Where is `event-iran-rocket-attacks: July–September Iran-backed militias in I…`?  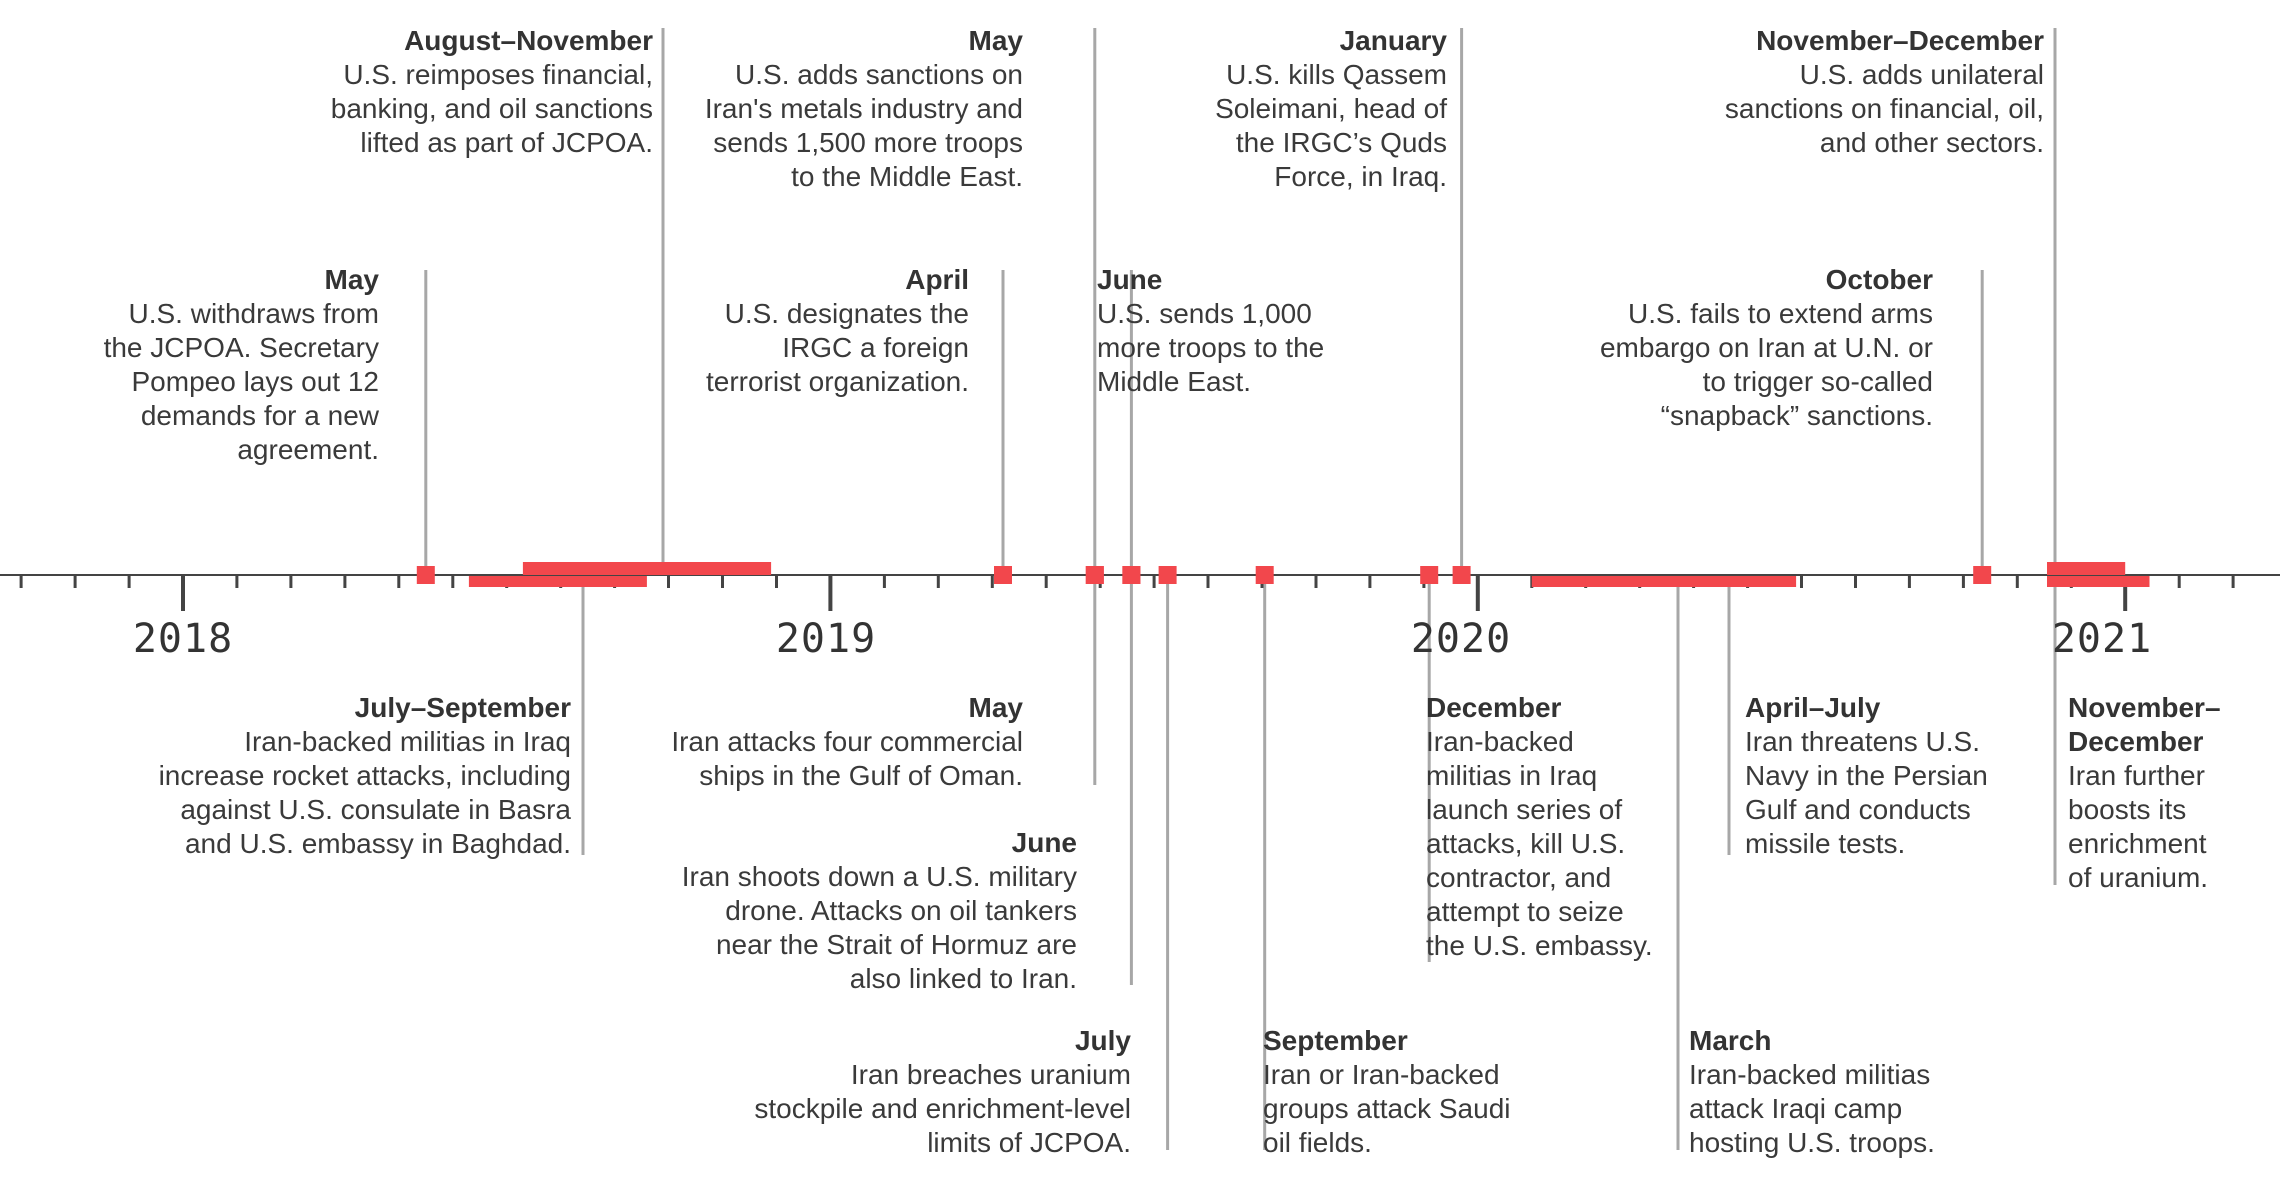 event-iran-rocket-attacks: July–September Iran-backed militias in I… is located at coordinates (365, 776).